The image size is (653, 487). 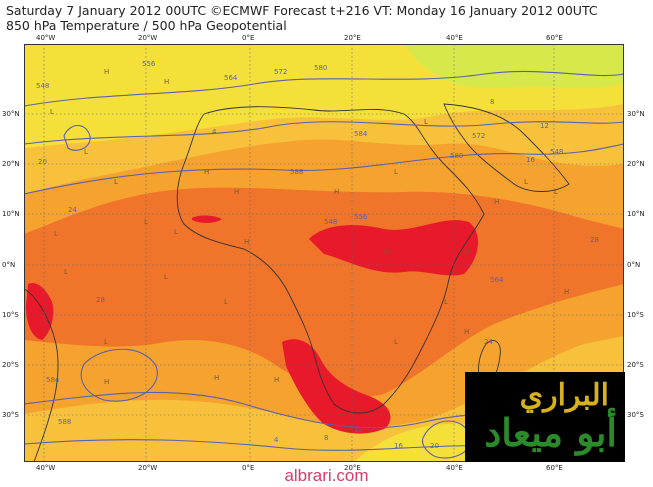 I want to click on website-footer: albrari.com, so click(x=326, y=475).